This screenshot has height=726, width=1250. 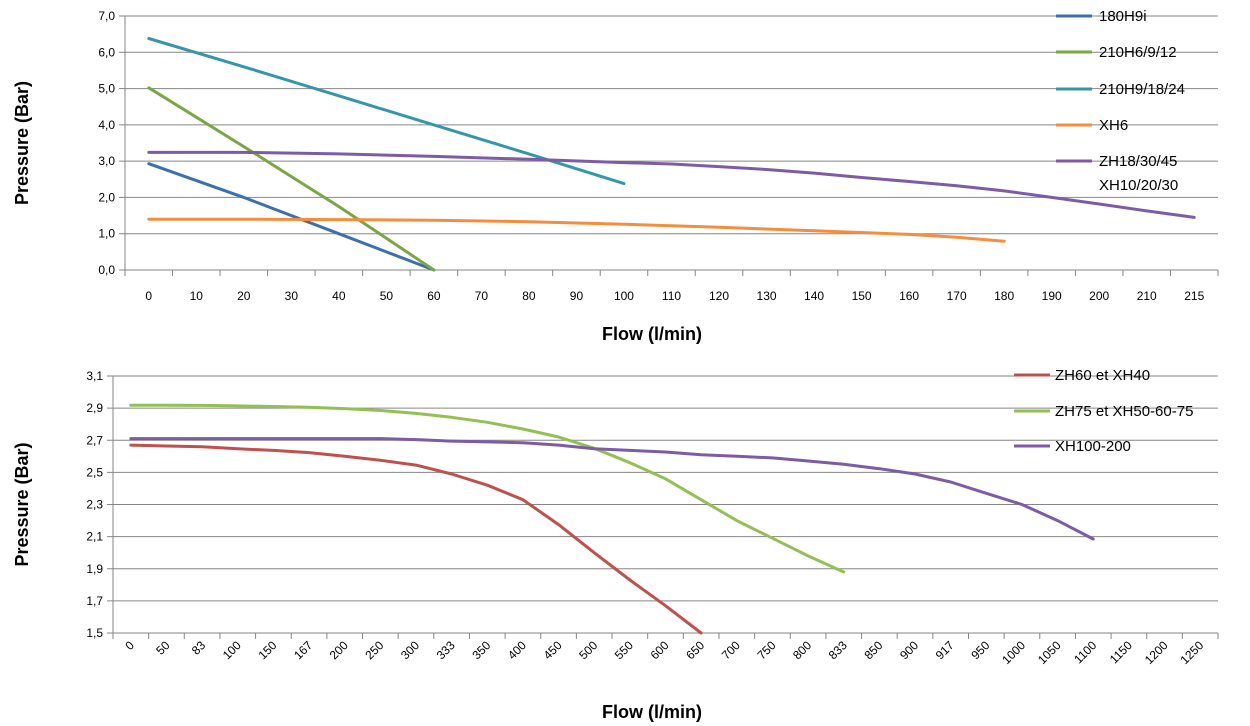 What do you see at coordinates (767, 296) in the screenshot?
I see `x-tick-label: 130` at bounding box center [767, 296].